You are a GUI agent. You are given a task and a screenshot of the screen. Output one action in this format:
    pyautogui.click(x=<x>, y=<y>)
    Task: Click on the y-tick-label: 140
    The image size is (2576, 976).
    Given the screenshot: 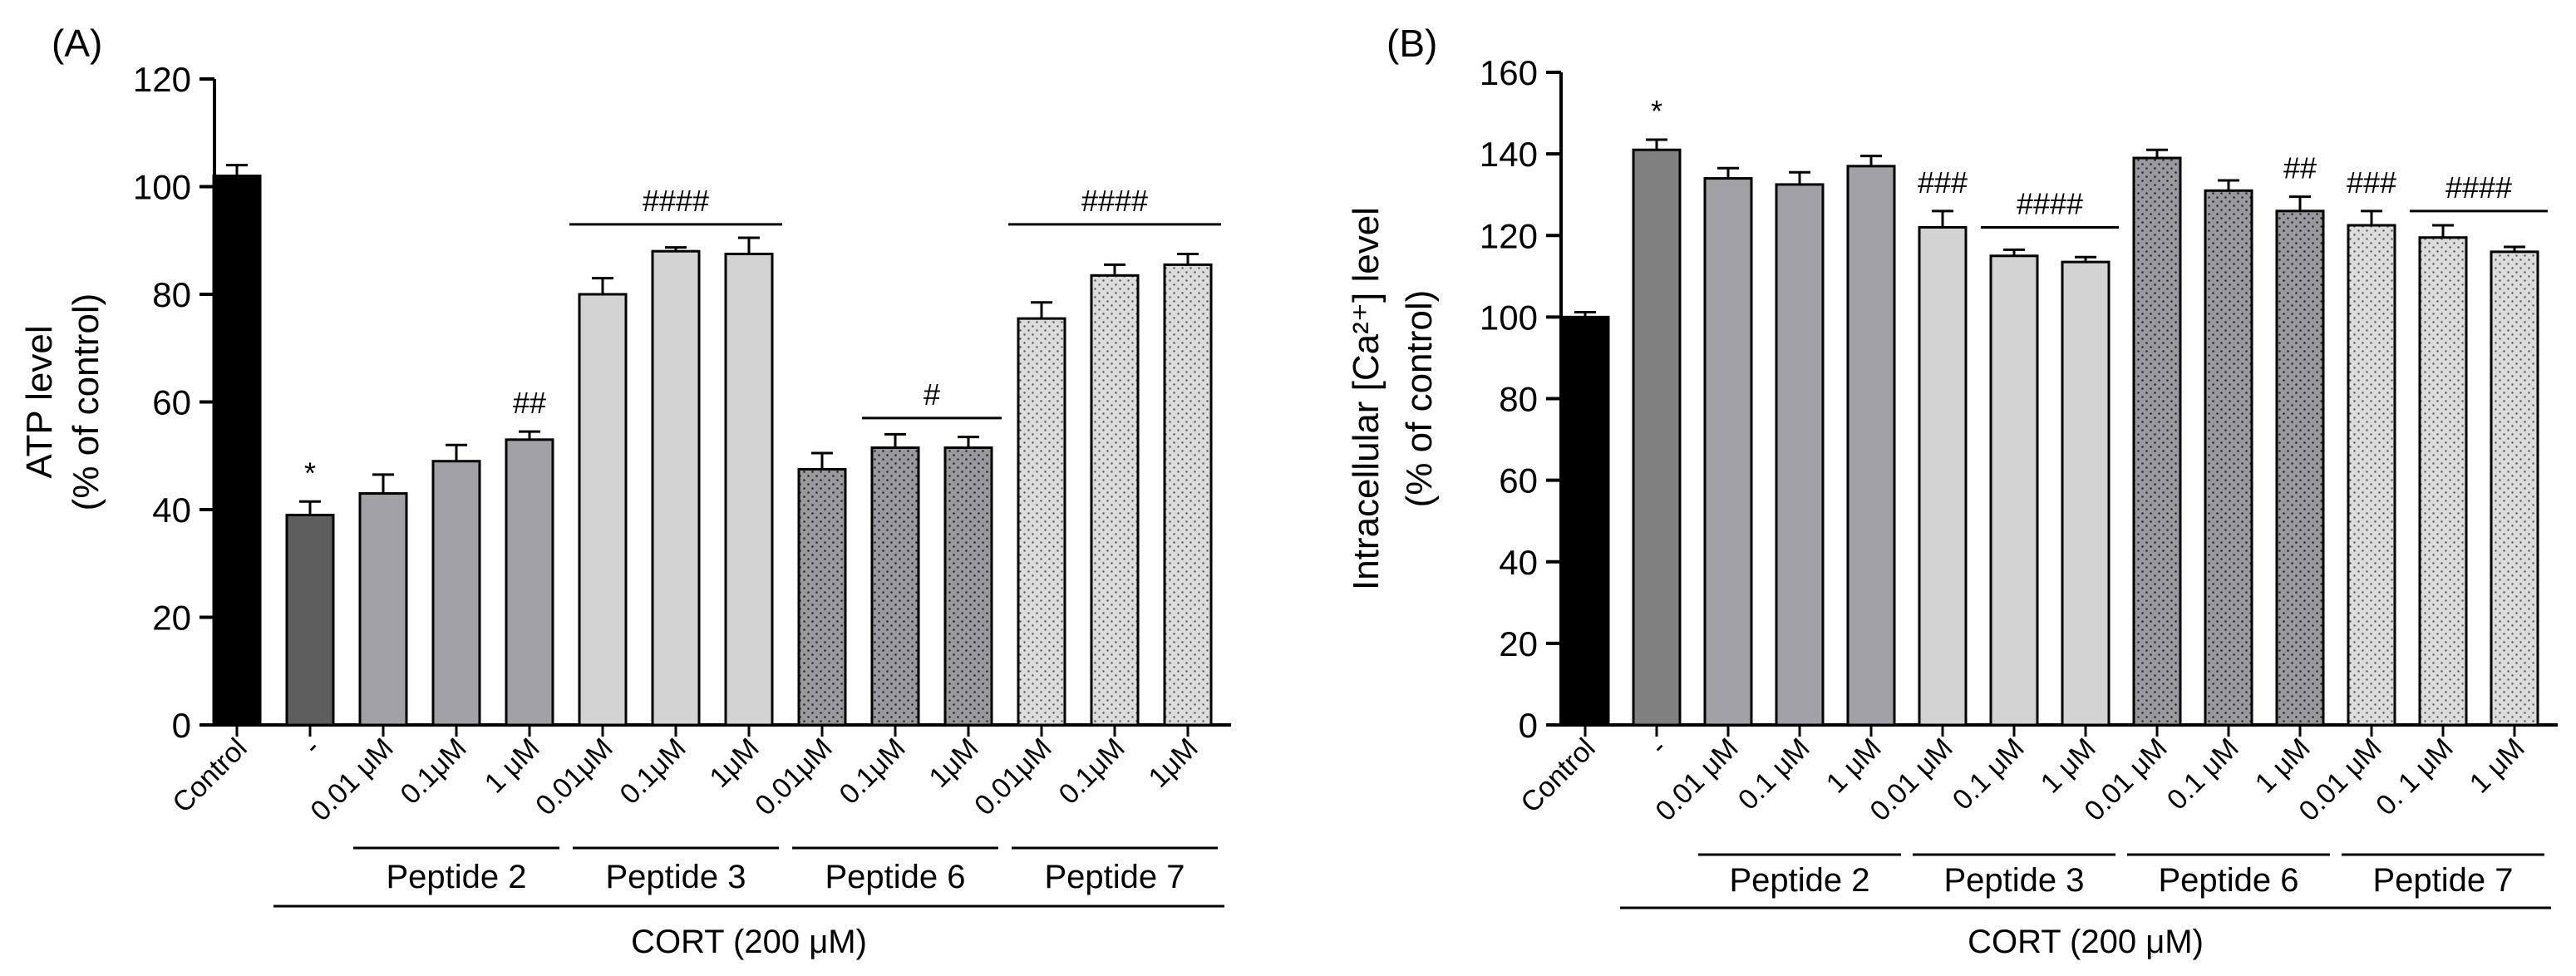 What is the action you would take?
    pyautogui.click(x=1509, y=154)
    